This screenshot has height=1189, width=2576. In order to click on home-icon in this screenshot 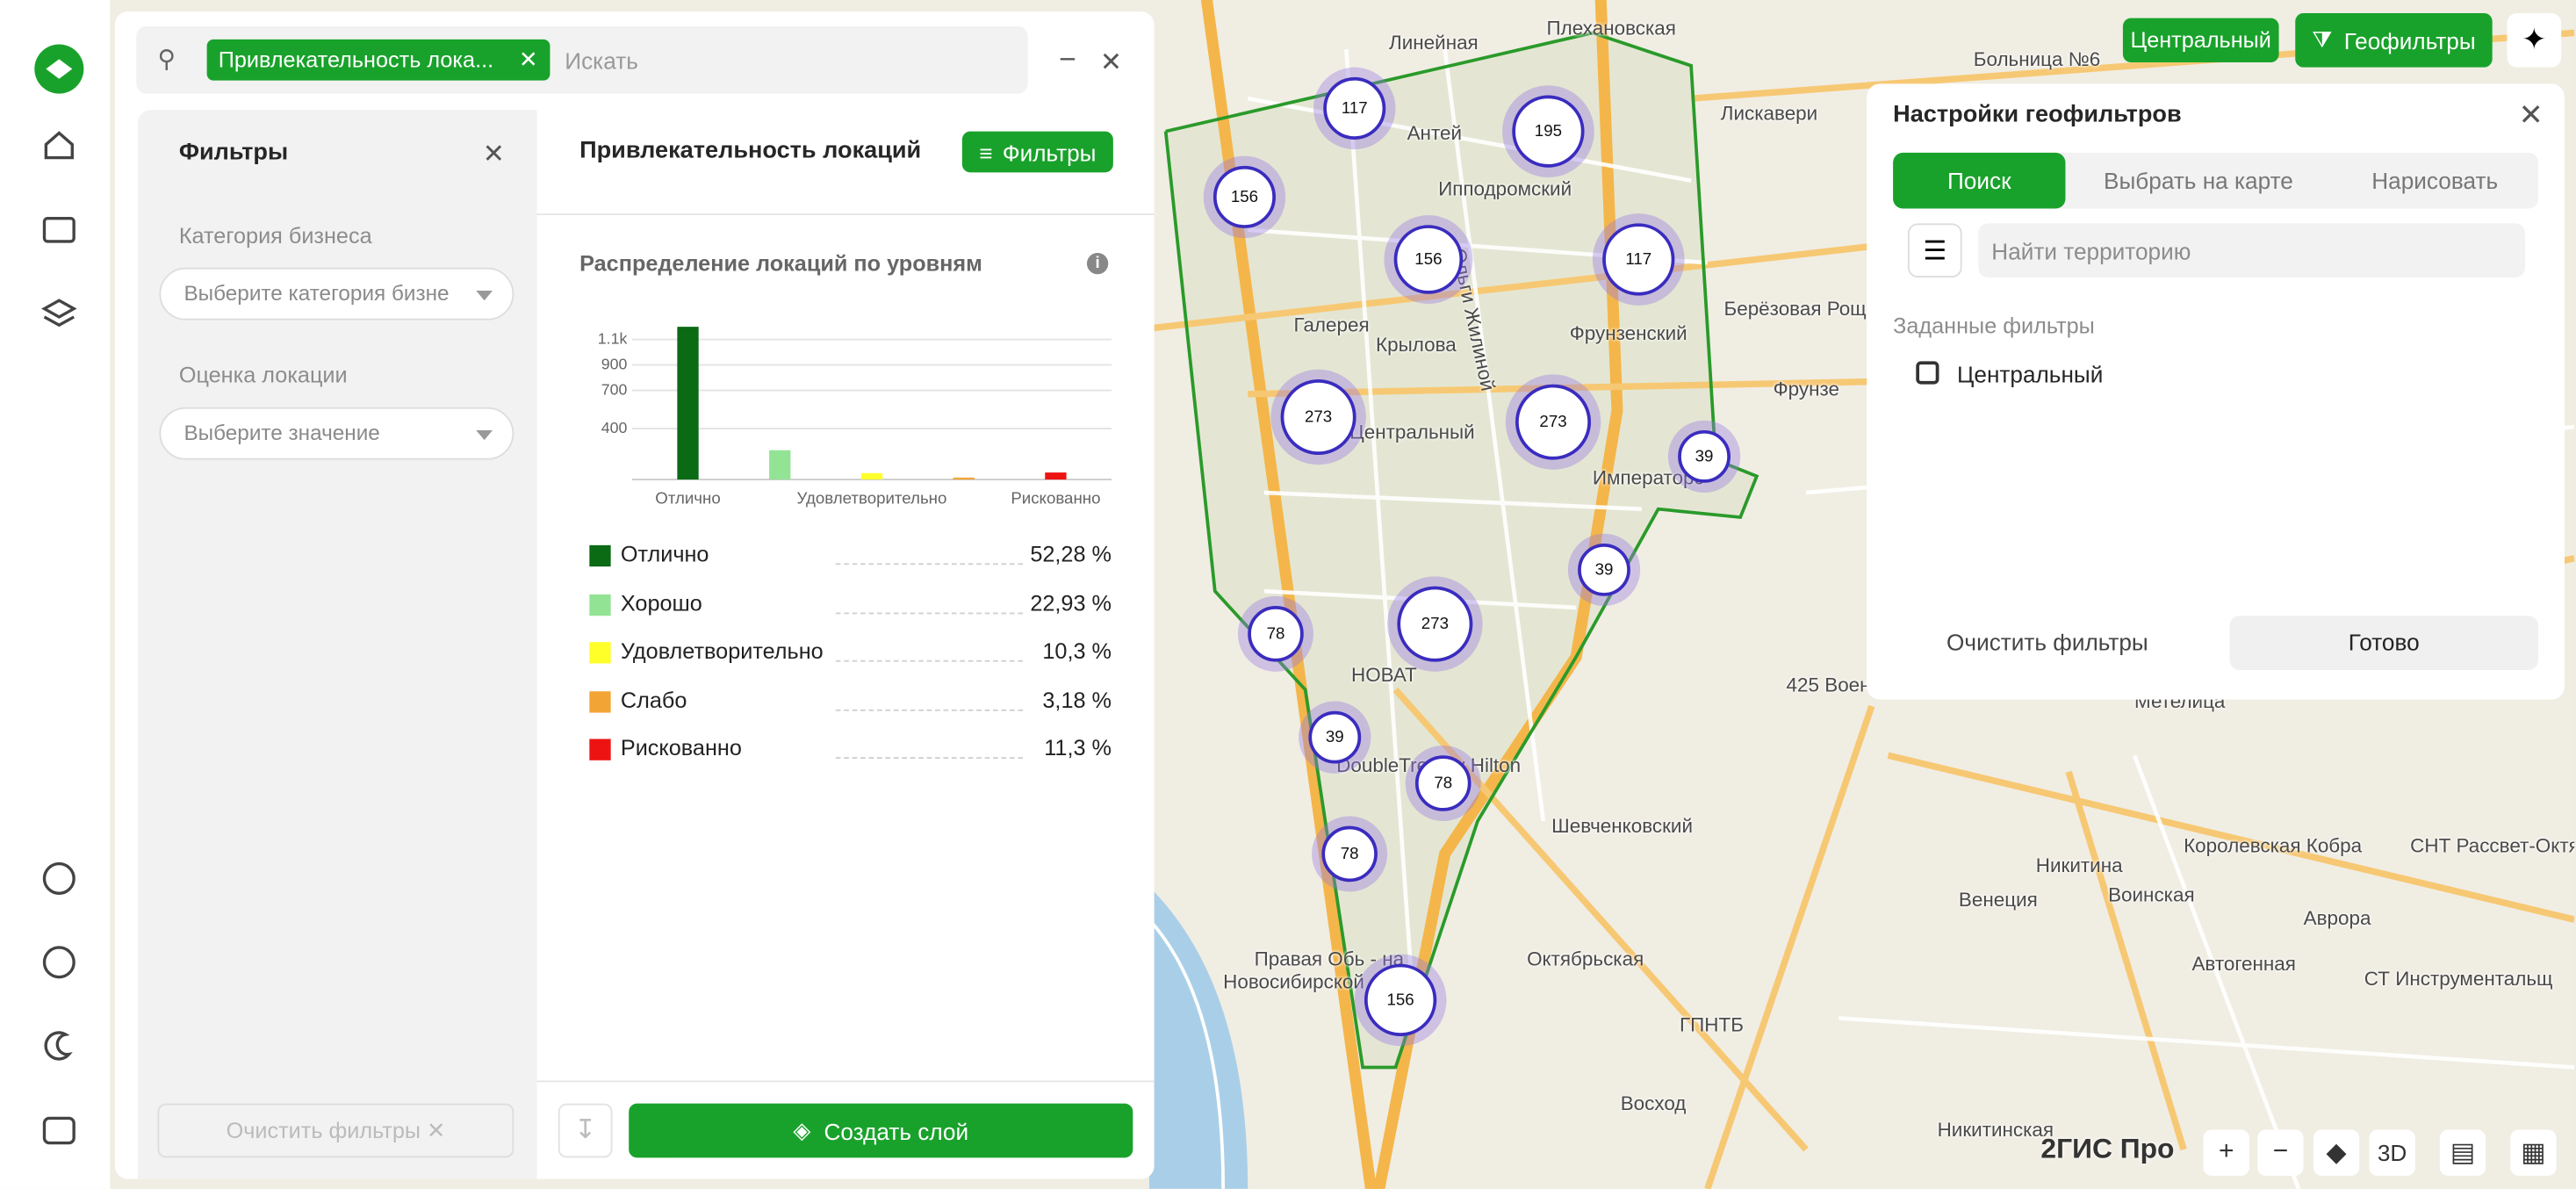, I will do `click(59, 145)`.